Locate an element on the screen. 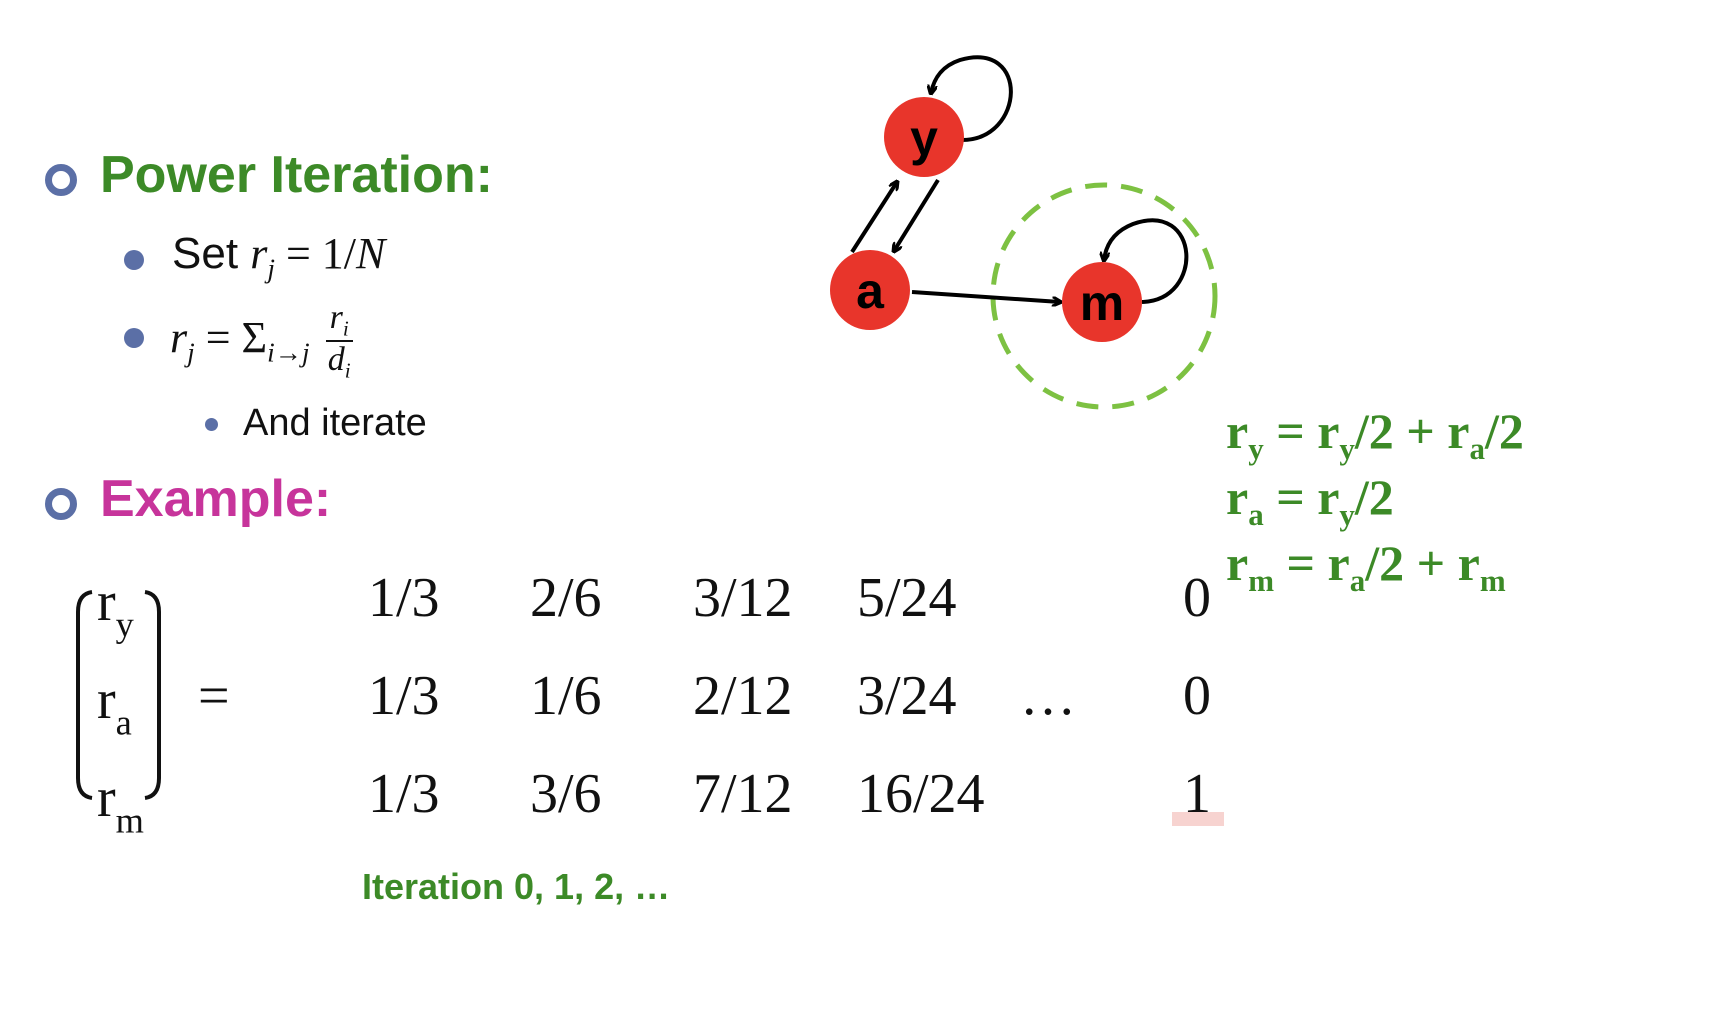 The height and width of the screenshot is (1016, 1726). update-rule: rj = Σi→j ri di is located at coordinates (261, 345).